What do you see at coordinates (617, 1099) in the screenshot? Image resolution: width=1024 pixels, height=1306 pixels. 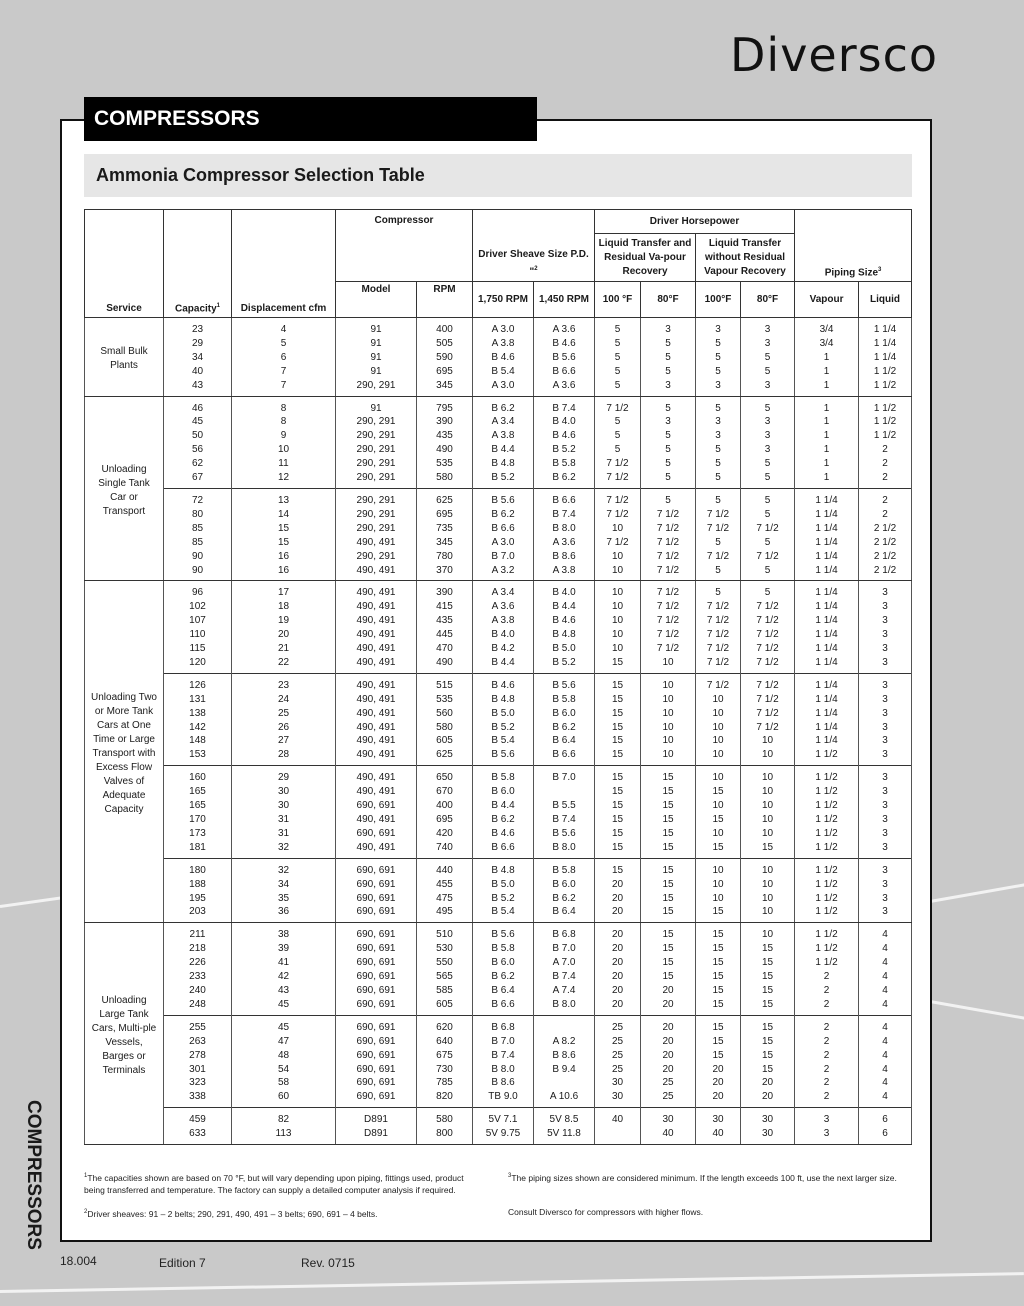 I see `hp-100f-with-cell: 30` at bounding box center [617, 1099].